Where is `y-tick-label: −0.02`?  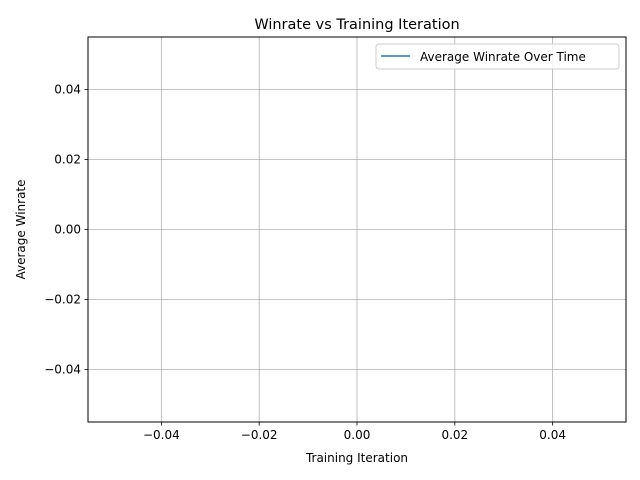
y-tick-label: −0.02 is located at coordinates (62, 300).